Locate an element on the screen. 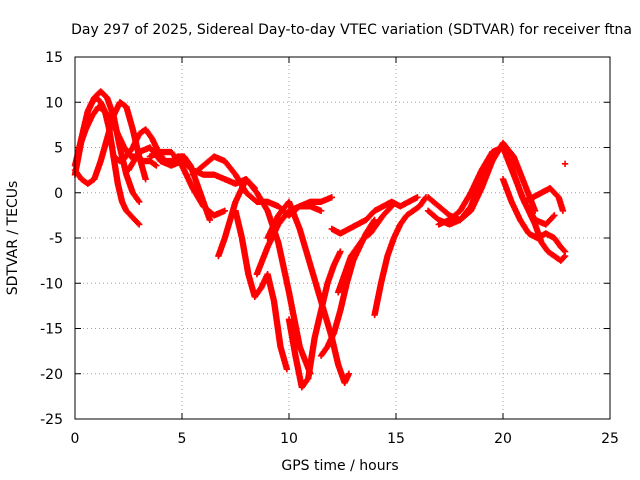 Image resolution: width=640 pixels, height=480 pixels. y-tick-label: -10 is located at coordinates (51, 284).